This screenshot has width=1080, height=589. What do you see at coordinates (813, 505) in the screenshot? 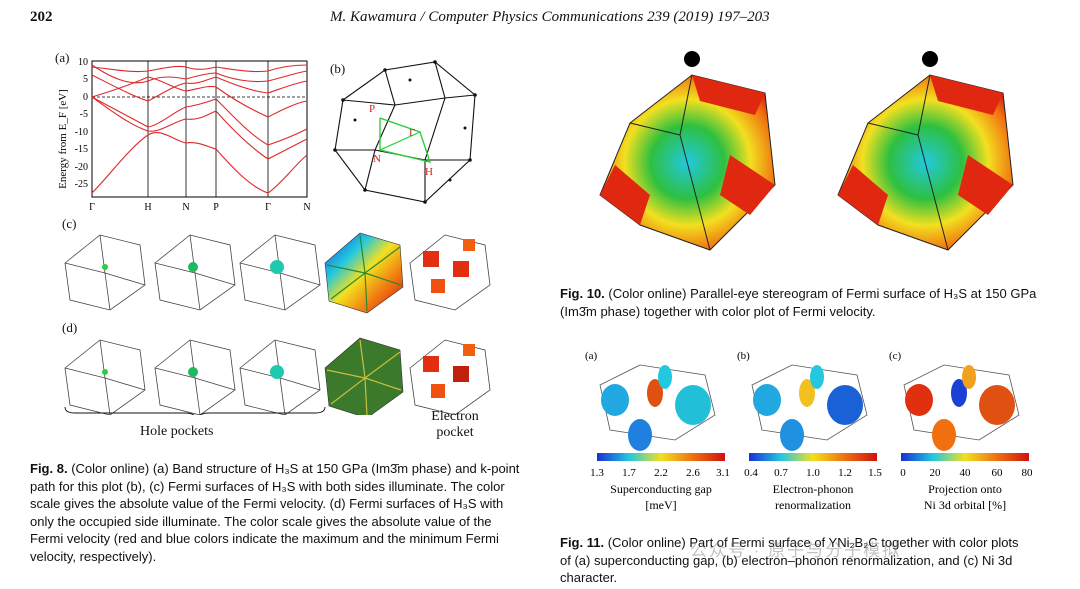
I see `svg-text: renormalization` at bounding box center [813, 505].